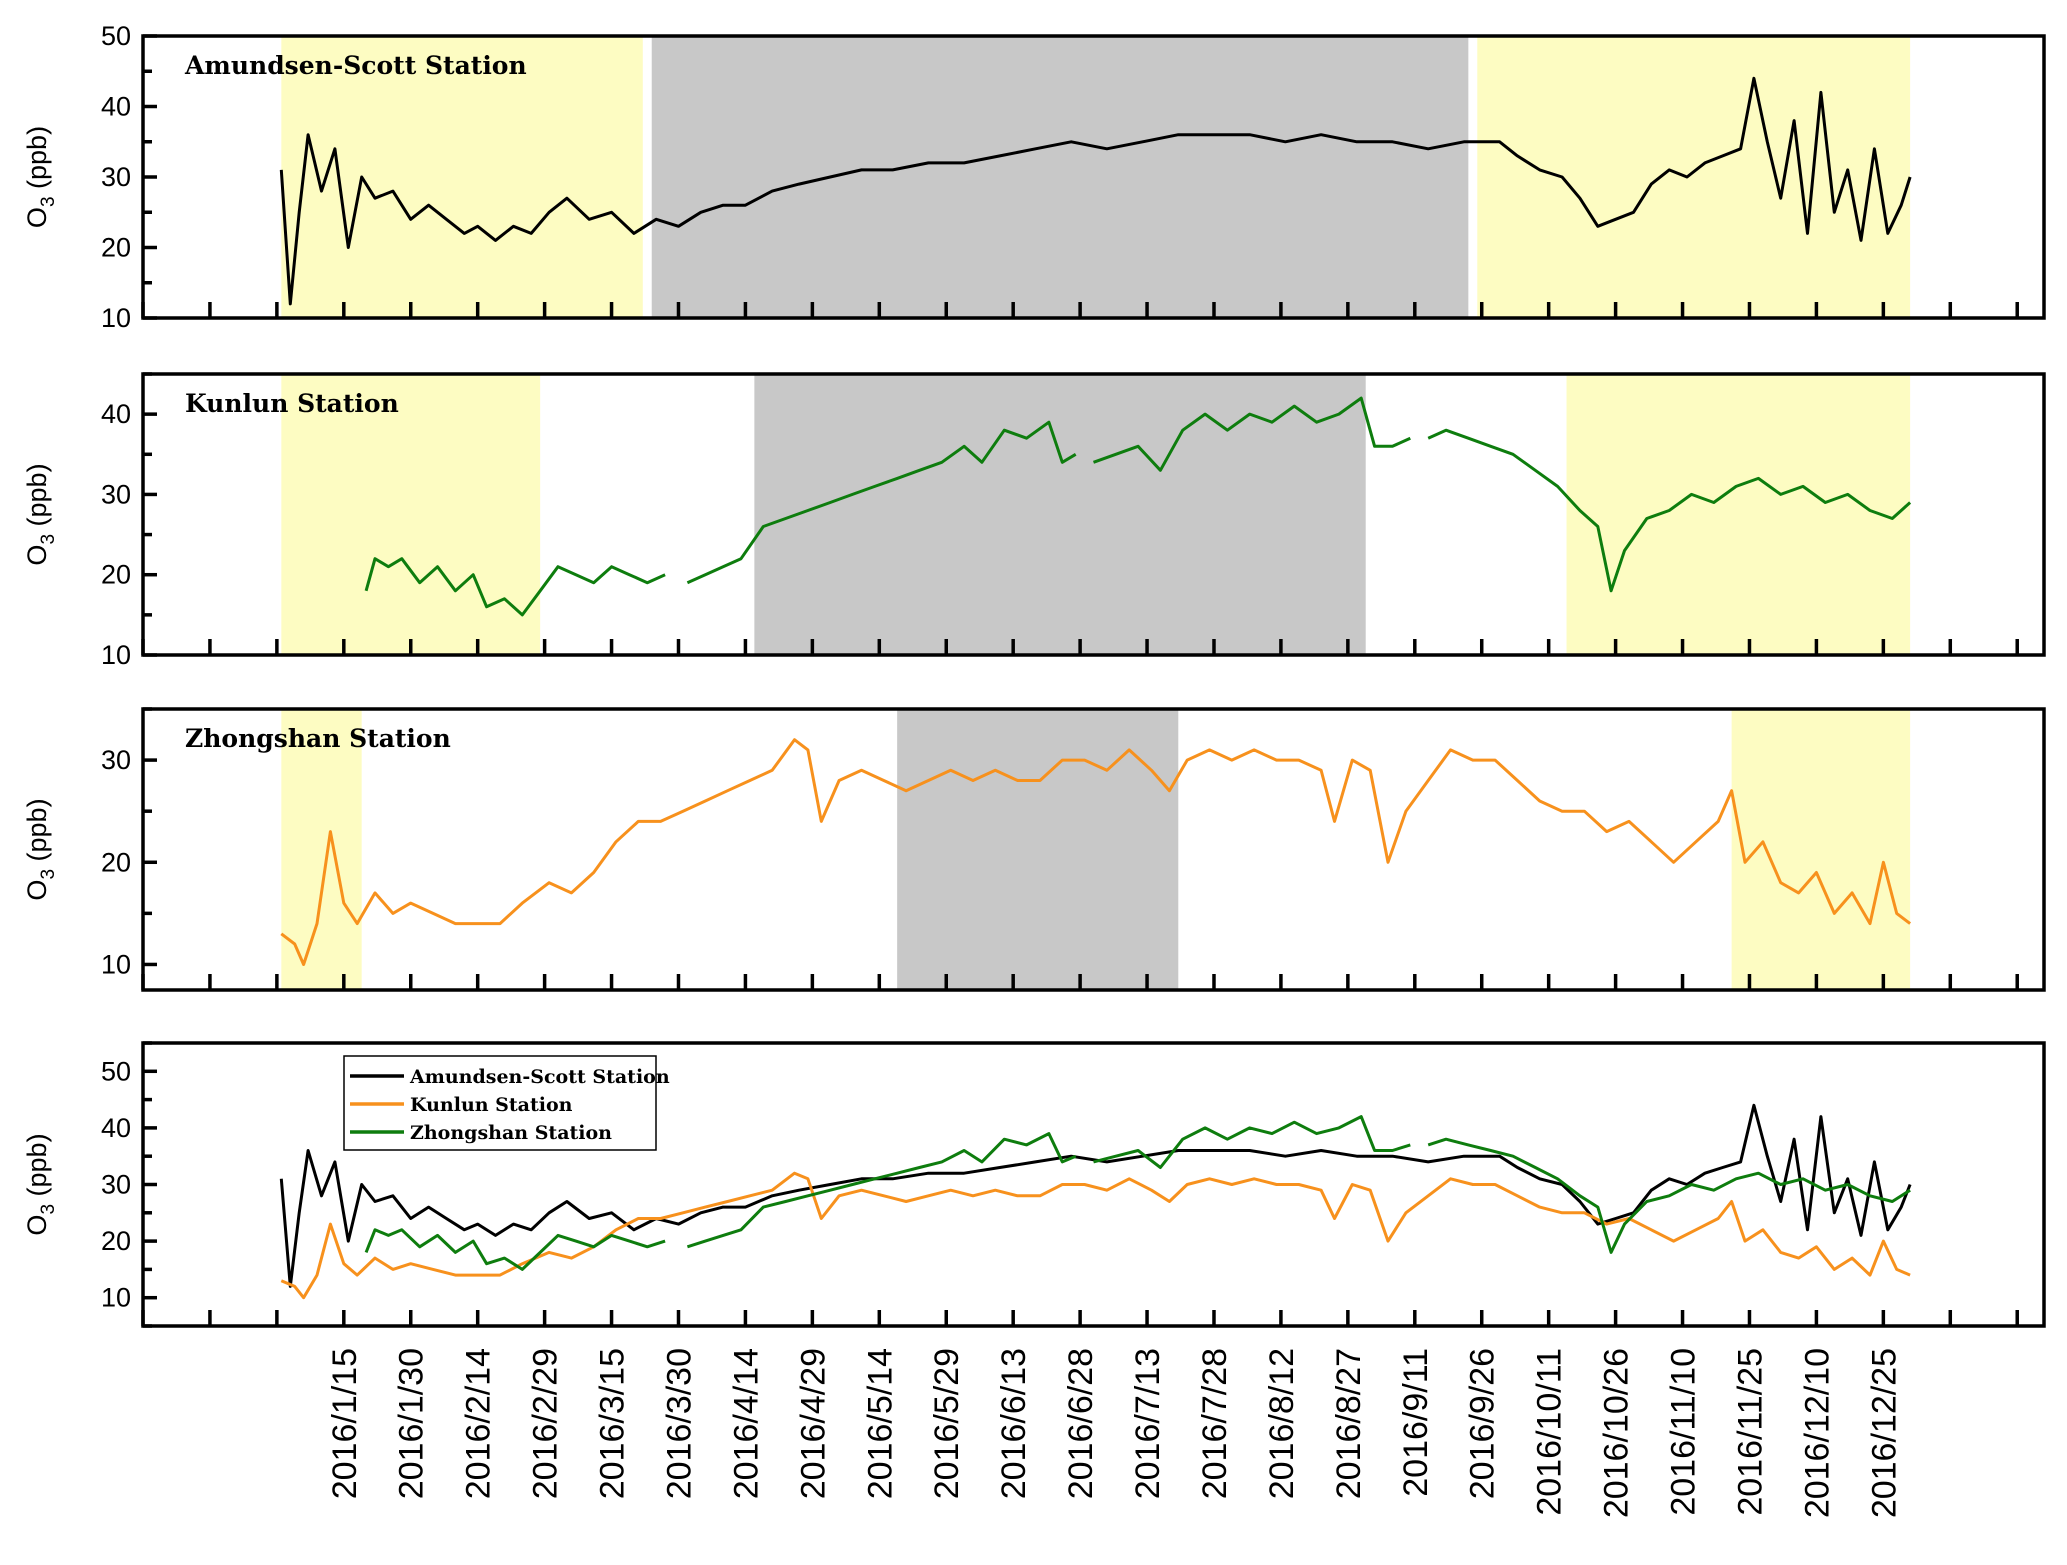 The width and height of the screenshot is (2067, 1565). I want to click on x-tick-label: 2016/6/28, so click(1081, 1423).